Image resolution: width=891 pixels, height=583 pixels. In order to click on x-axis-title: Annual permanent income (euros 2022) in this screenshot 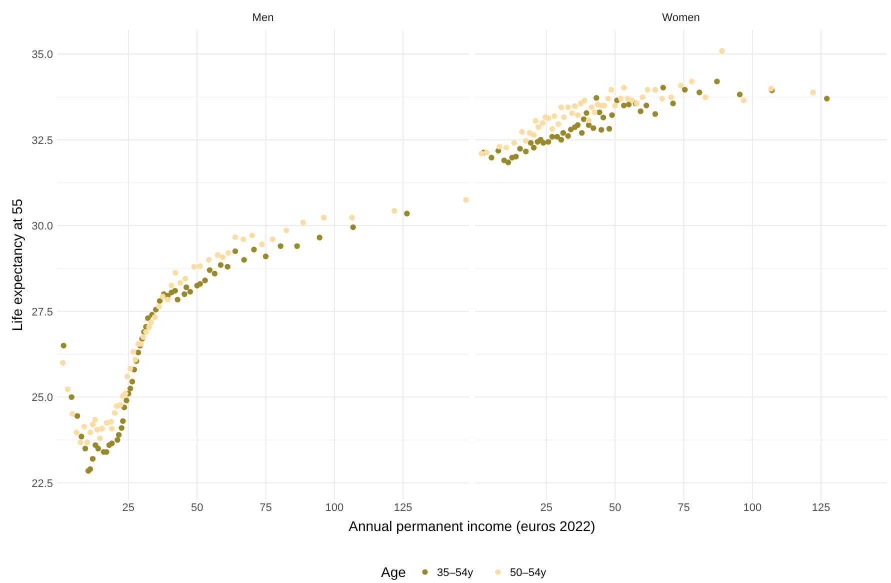, I will do `click(472, 526)`.